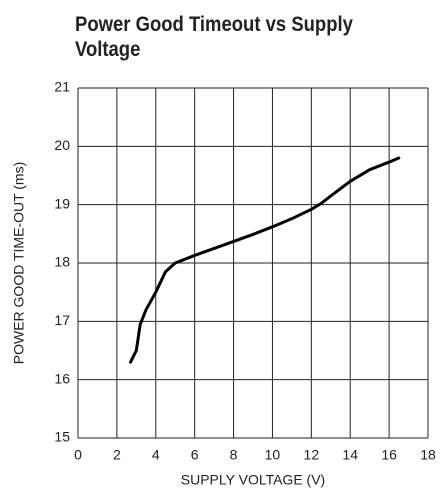 This screenshot has height=490, width=441. What do you see at coordinates (195, 455) in the screenshot?
I see `x-tick-label: 6` at bounding box center [195, 455].